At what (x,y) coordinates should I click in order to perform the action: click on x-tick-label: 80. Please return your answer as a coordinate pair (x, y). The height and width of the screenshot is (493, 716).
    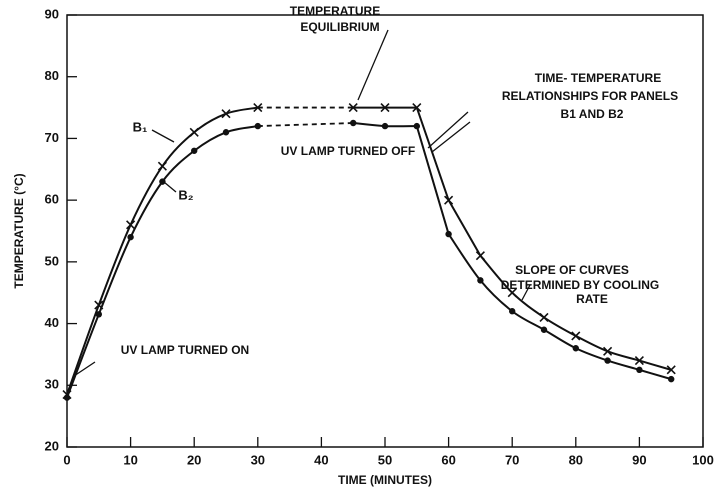
    Looking at the image, I should click on (576, 459).